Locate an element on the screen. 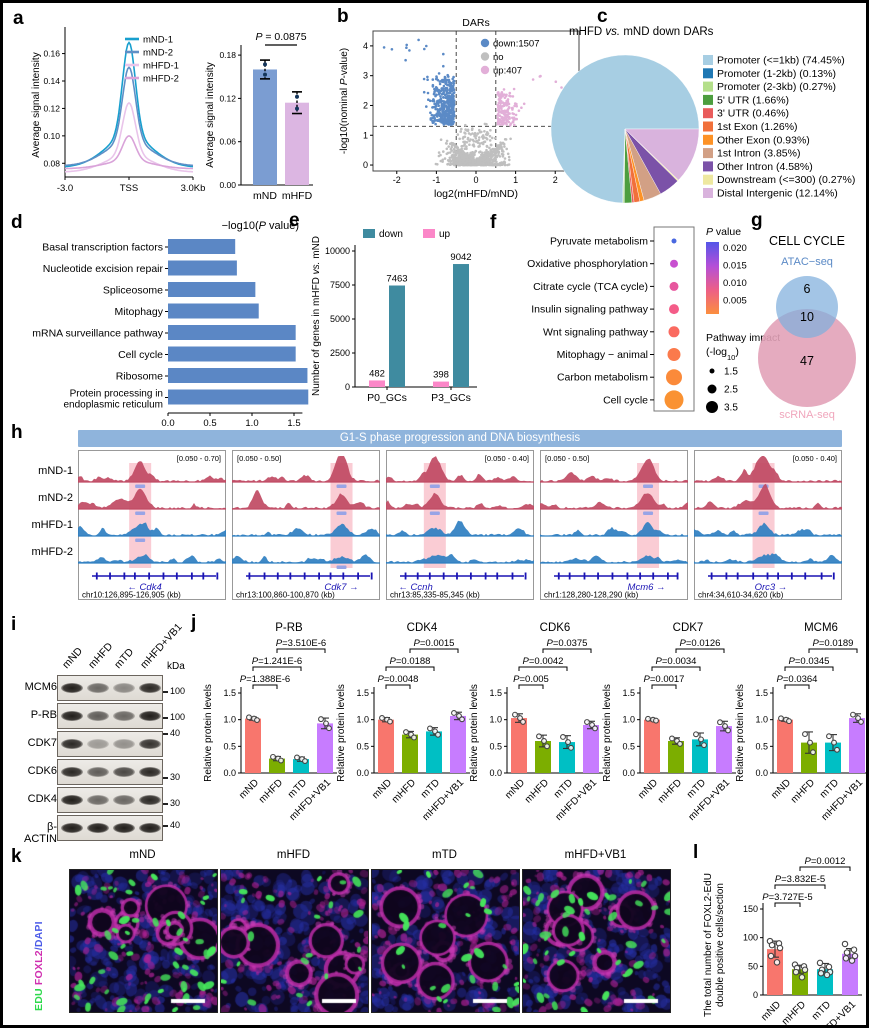 This screenshot has height=1028, width=869. svg-text: Relative protein levels is located at coordinates (341, 733).